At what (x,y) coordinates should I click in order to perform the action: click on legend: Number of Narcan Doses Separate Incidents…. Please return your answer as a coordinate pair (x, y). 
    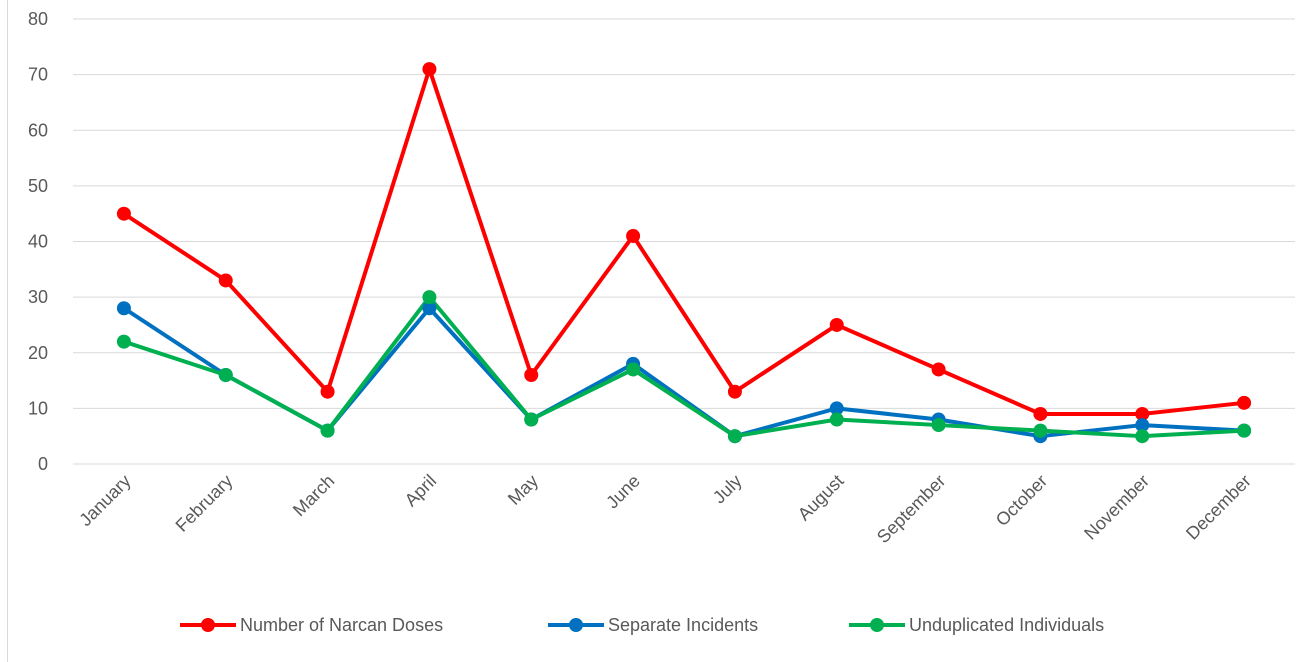
    Looking at the image, I should click on (642, 625).